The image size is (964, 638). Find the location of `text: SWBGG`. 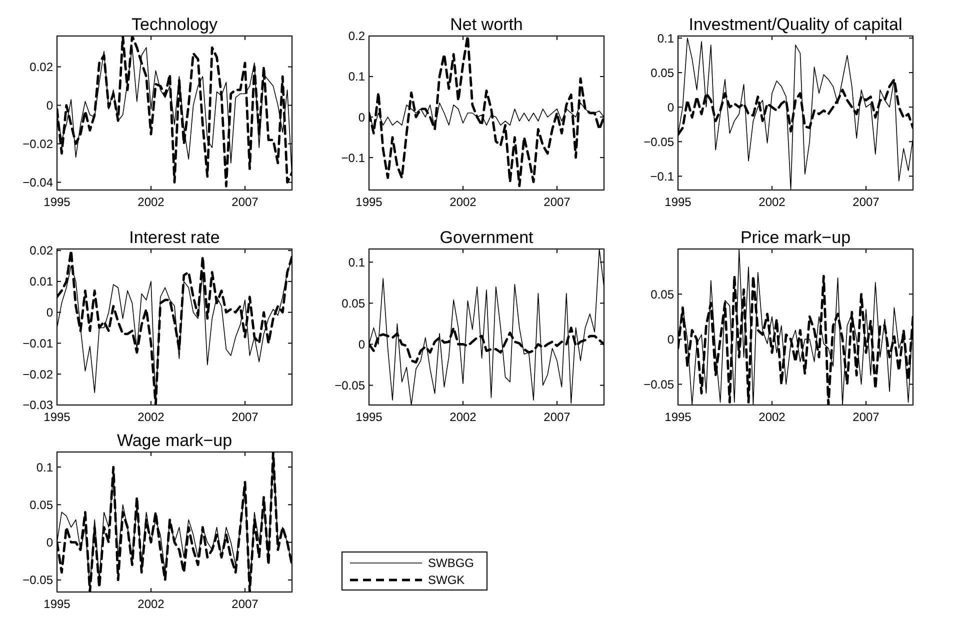

text: SWBGG is located at coordinates (451, 563).